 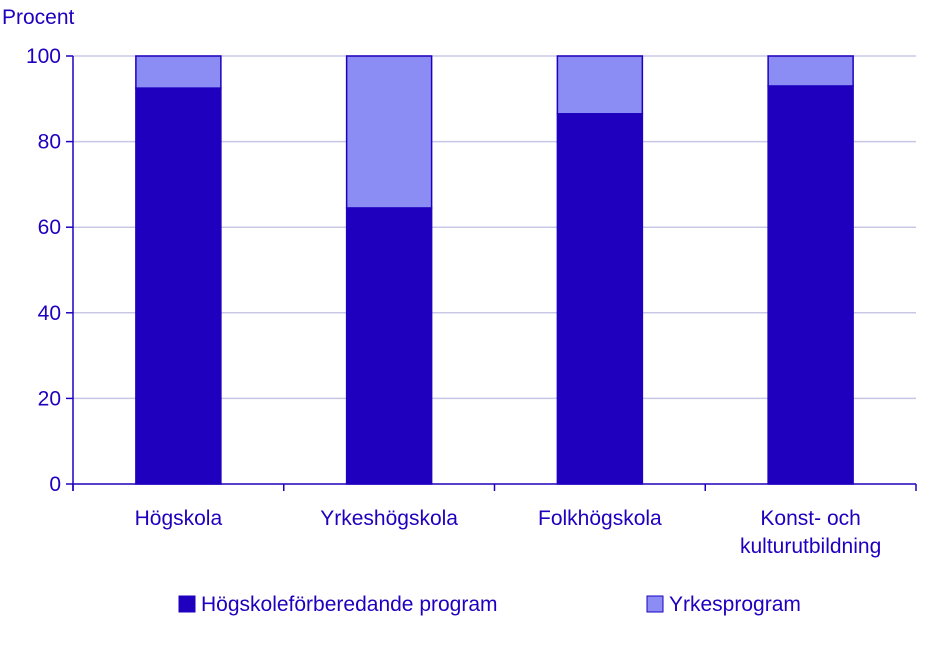 I want to click on y-tick-label: 20, so click(x=49, y=398).